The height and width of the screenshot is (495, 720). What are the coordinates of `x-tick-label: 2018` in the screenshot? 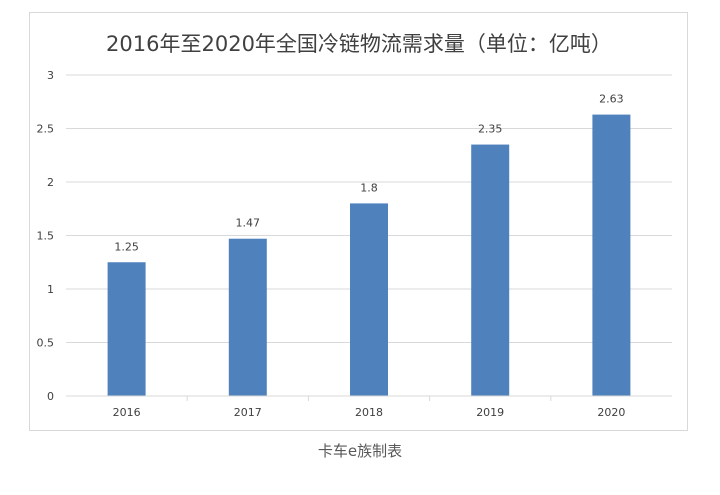 It's located at (369, 412).